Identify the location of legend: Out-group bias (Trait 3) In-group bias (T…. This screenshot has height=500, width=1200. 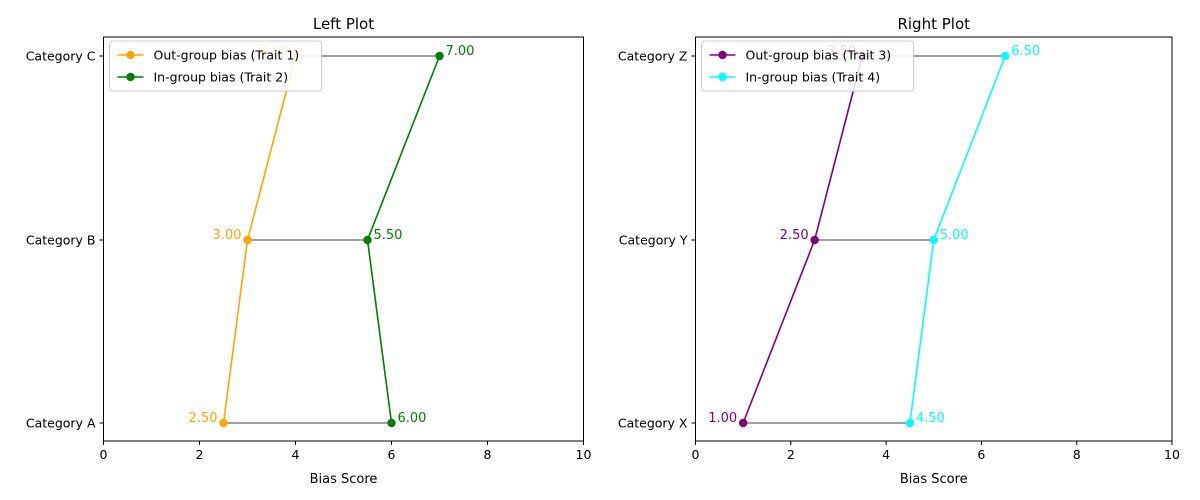
(807, 66).